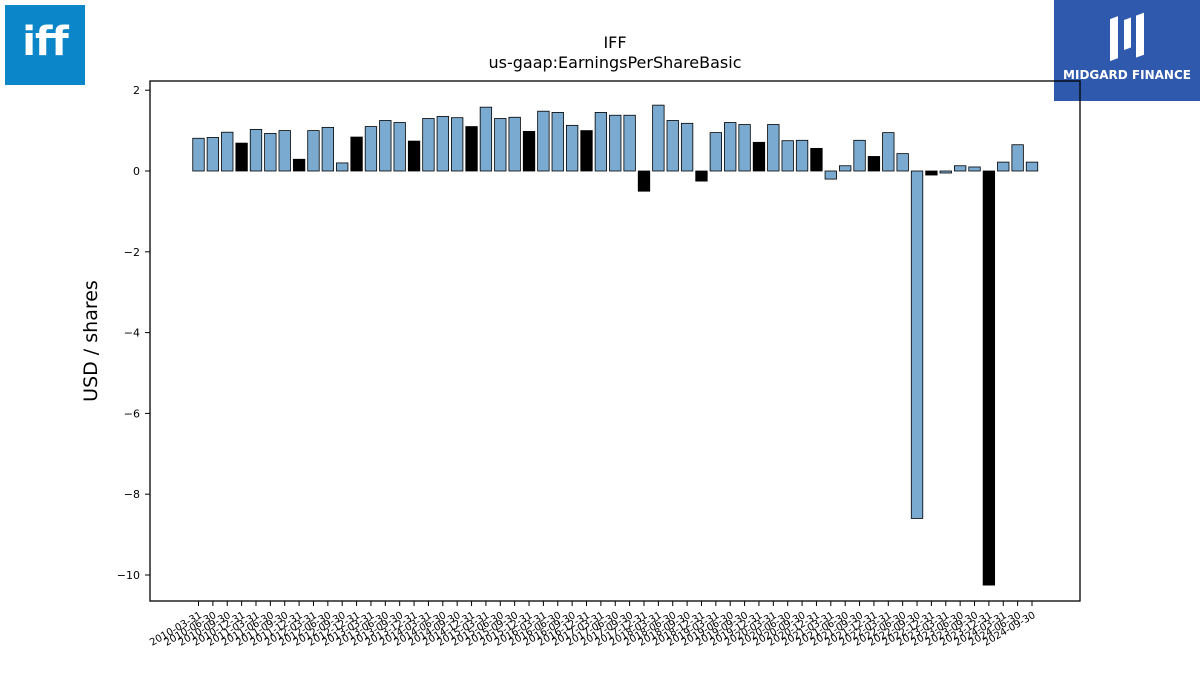  Describe the element at coordinates (614, 42) in the screenshot. I see `chart-title: IFF` at that location.